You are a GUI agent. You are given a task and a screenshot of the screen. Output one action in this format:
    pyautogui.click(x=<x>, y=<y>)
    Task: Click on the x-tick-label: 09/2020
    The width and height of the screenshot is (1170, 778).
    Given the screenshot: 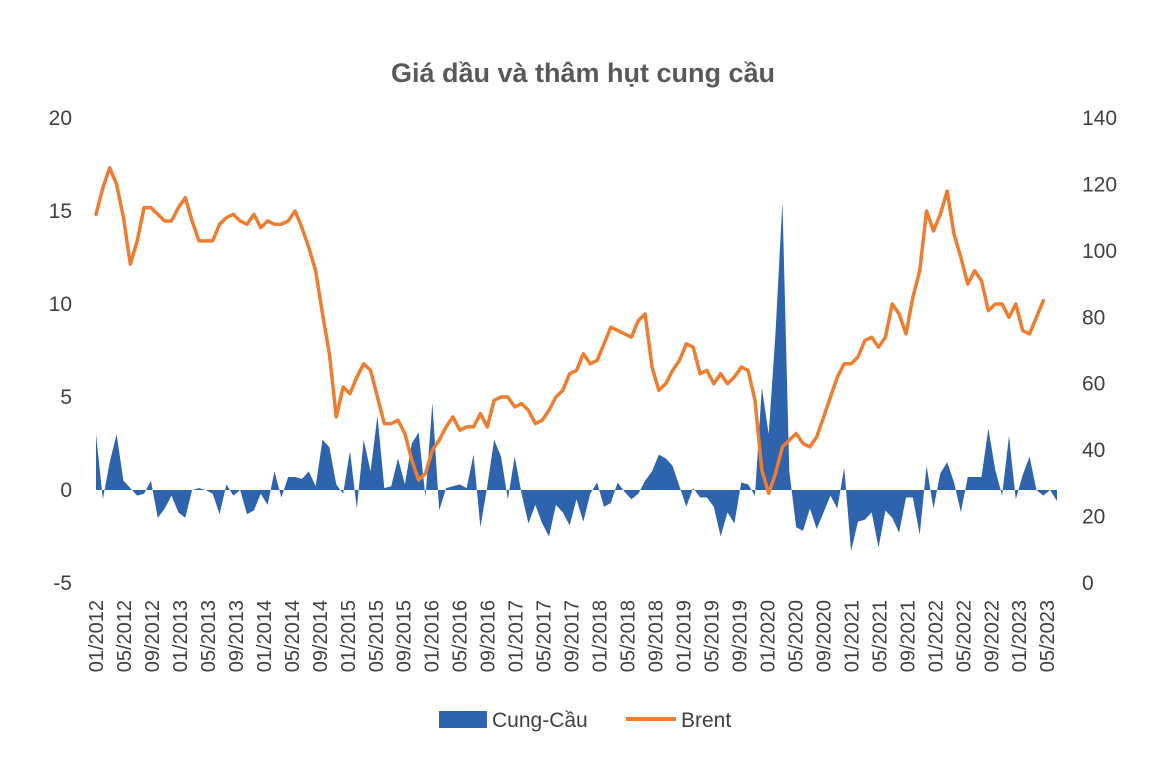 What is the action you would take?
    pyautogui.click(x=824, y=636)
    